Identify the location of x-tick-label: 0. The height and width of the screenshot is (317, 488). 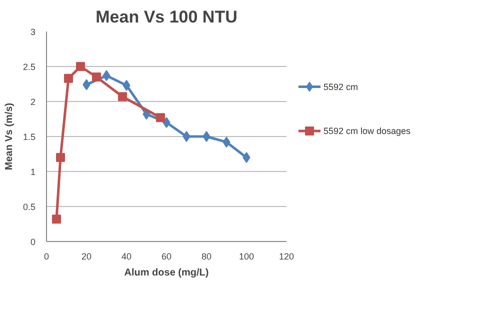
(47, 257).